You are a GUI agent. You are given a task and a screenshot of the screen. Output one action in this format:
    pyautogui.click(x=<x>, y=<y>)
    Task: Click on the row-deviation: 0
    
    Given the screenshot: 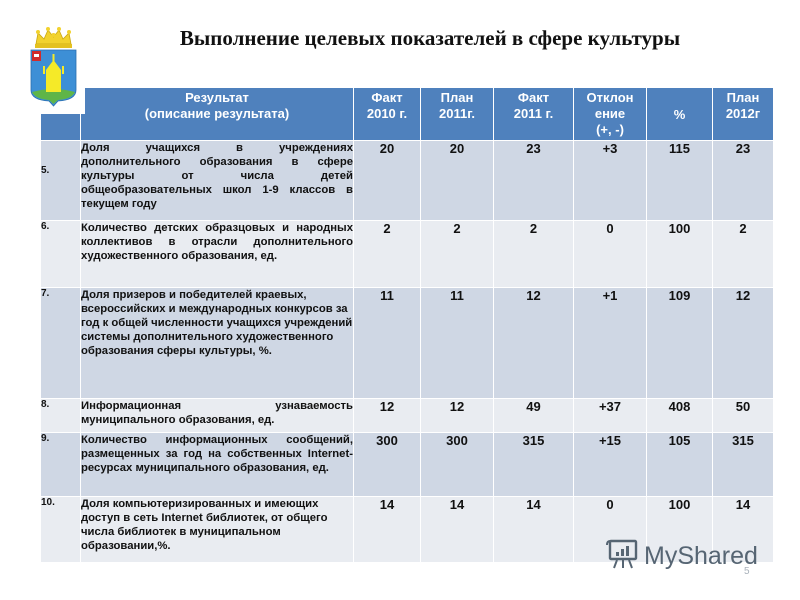 What is the action you would take?
    pyautogui.click(x=610, y=254)
    